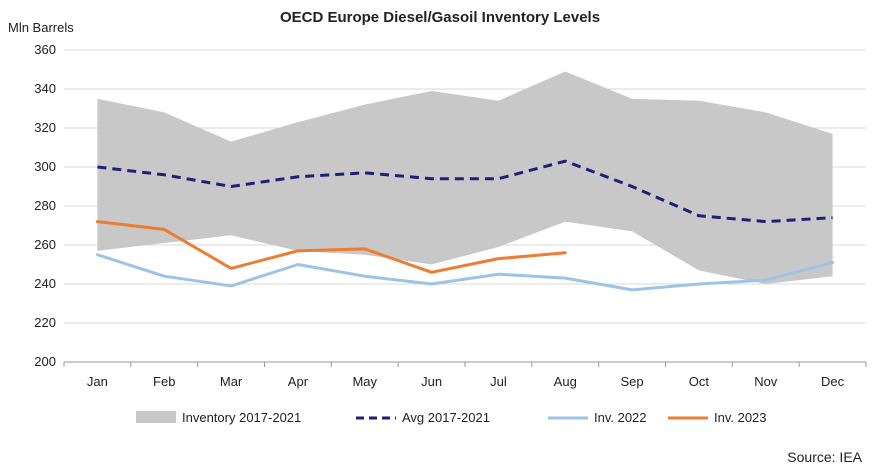  What do you see at coordinates (331, 247) in the screenshot?
I see `series-line-inv-2023` at bounding box center [331, 247].